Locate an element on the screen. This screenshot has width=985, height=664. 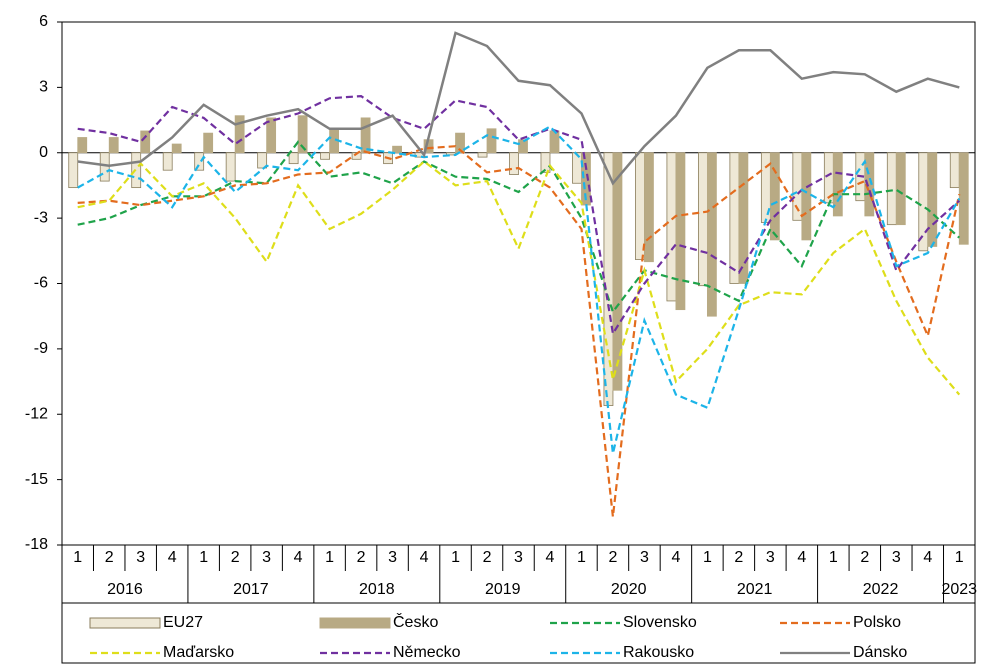
year-label: 2018 is located at coordinates (377, 589).